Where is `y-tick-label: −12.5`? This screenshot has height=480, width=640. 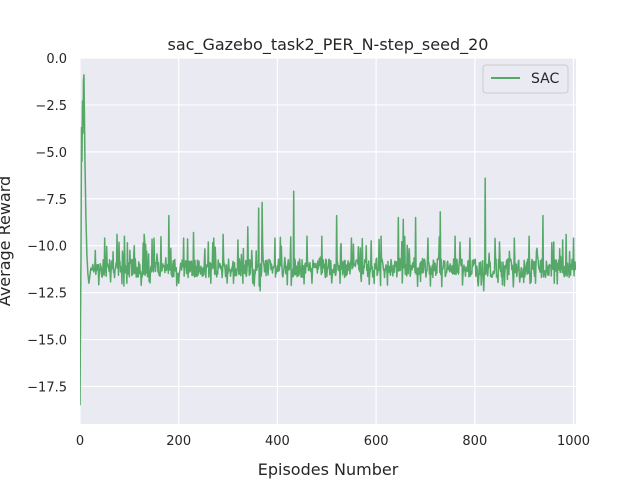 y-tick-label: −12.5 is located at coordinates (47, 294).